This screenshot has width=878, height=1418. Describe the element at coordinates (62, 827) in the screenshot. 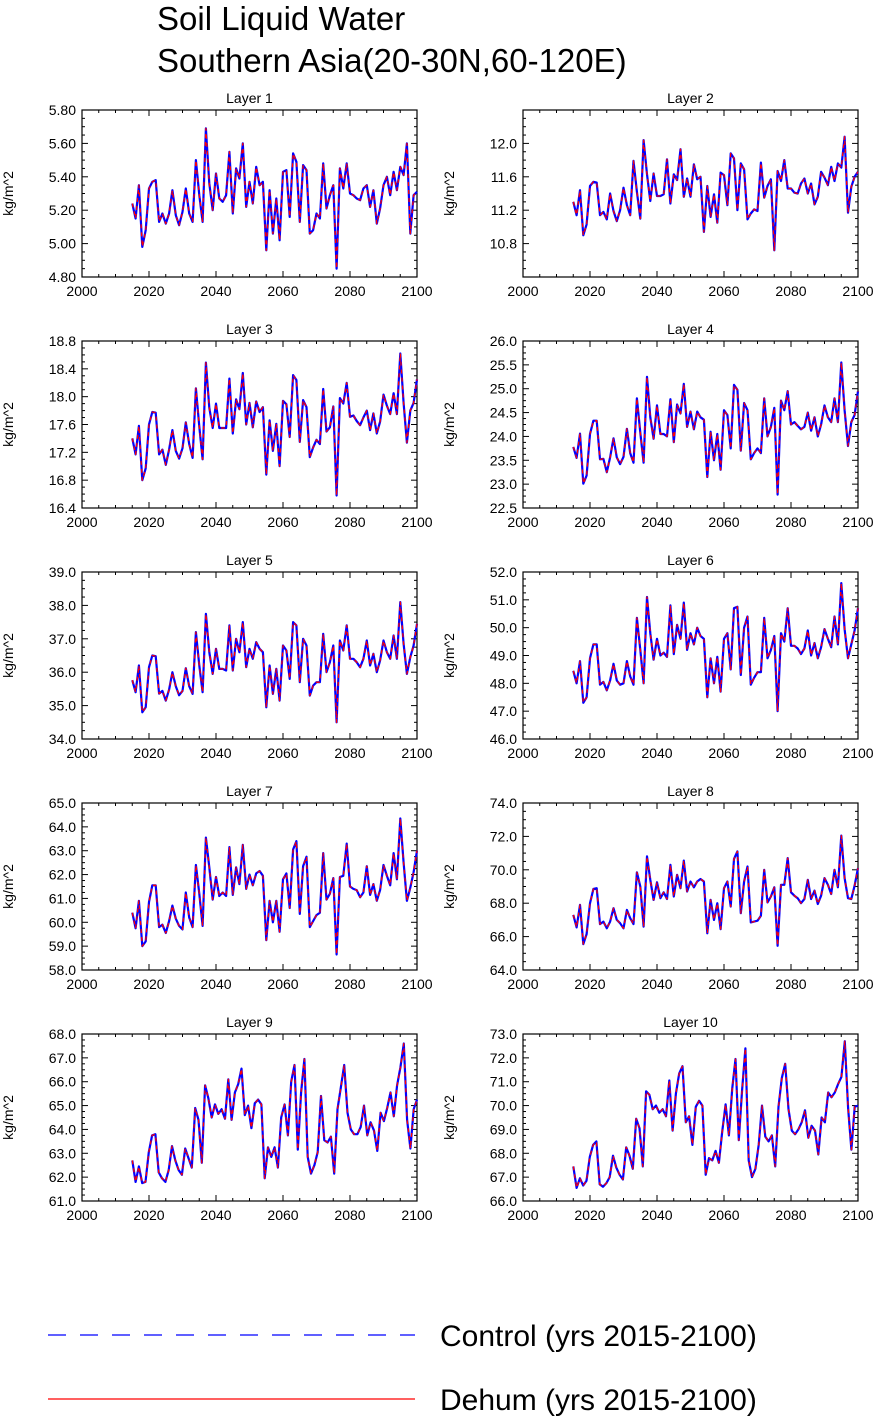

I see `panel7-ytick-label: 64.0` at that location.